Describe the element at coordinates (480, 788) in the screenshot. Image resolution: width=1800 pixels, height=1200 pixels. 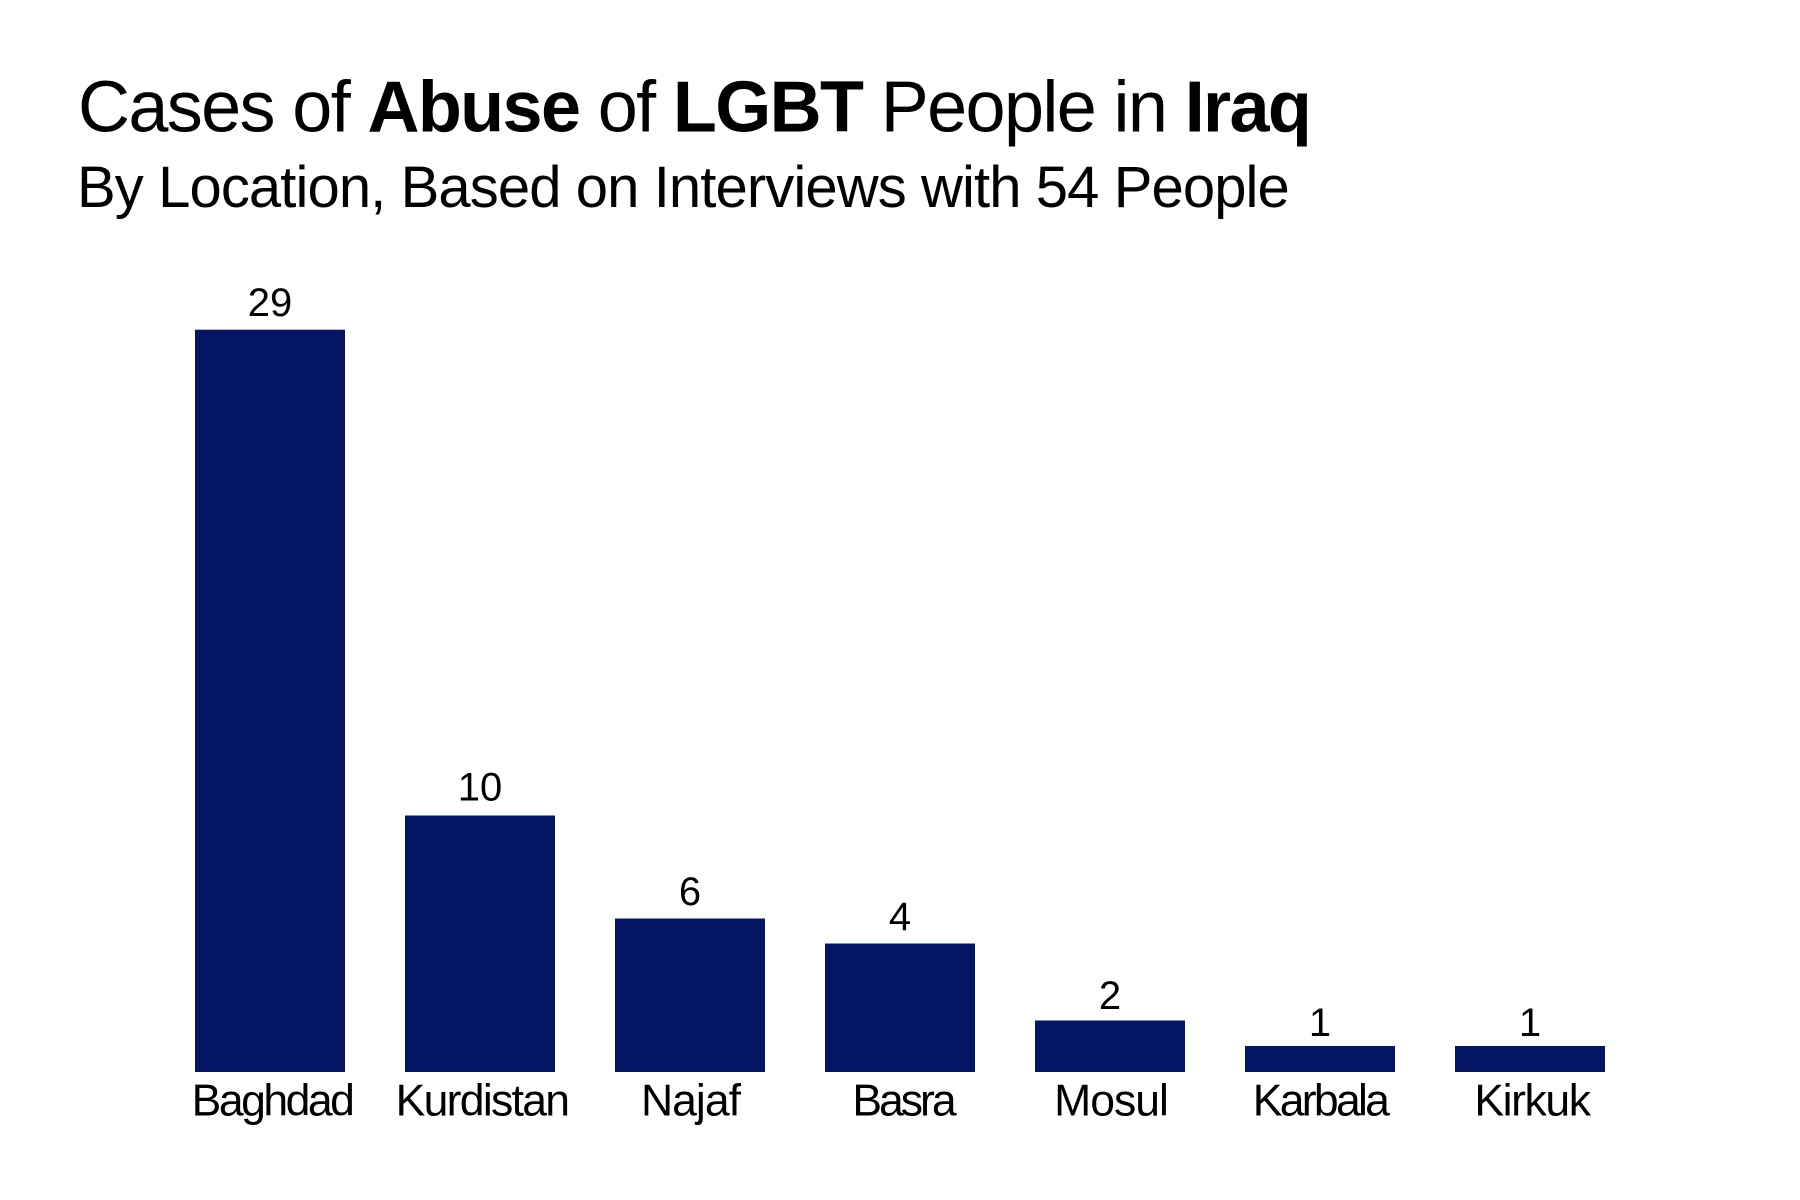
I see `svg-text: 10` at that location.